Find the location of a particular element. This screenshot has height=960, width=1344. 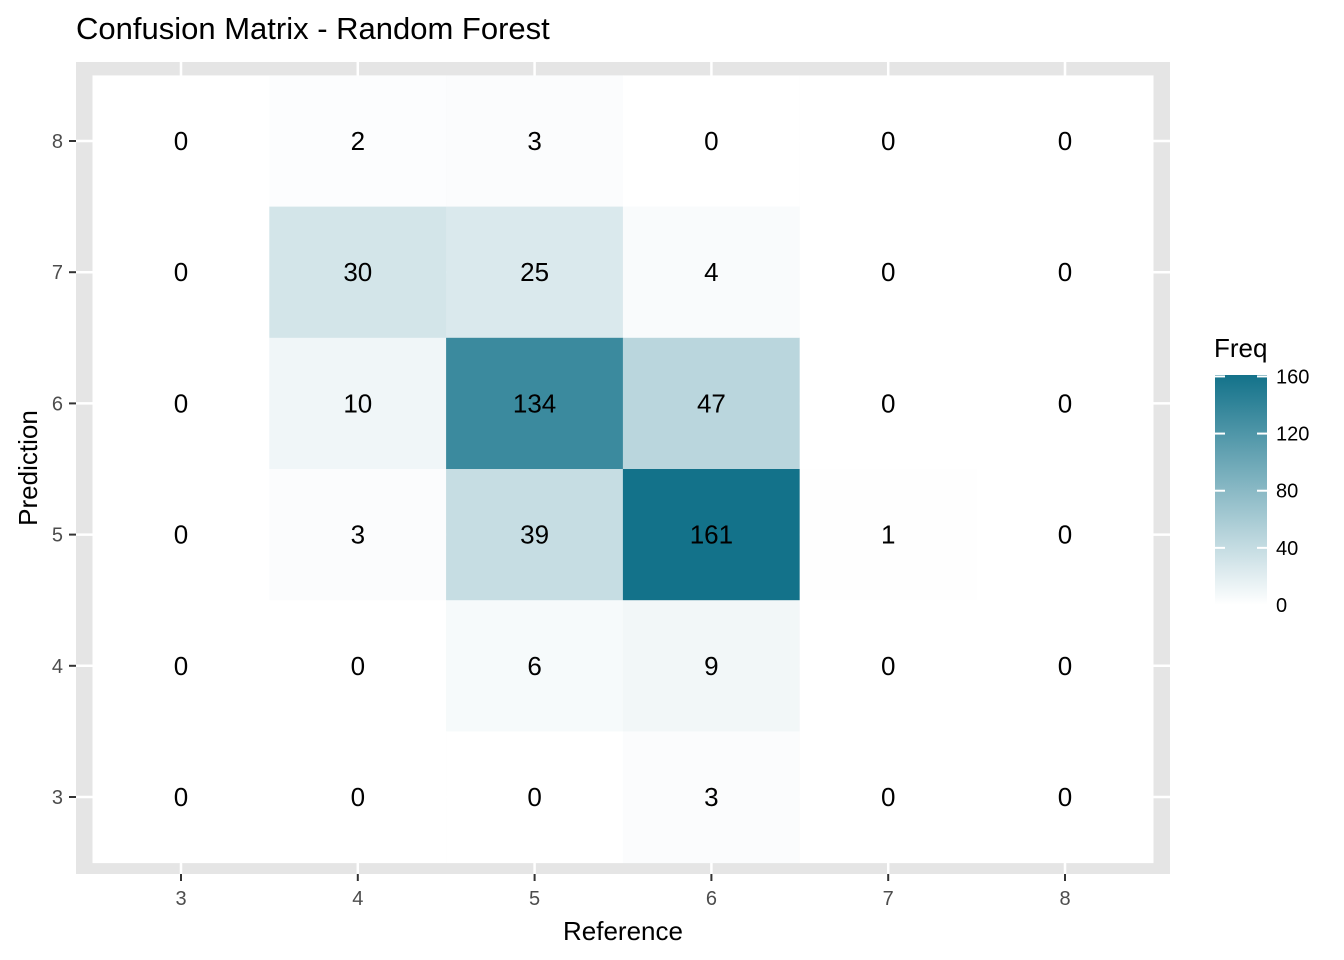

color-legend: Freq 0 40 80 120 160 is located at coordinates (1261, 475).